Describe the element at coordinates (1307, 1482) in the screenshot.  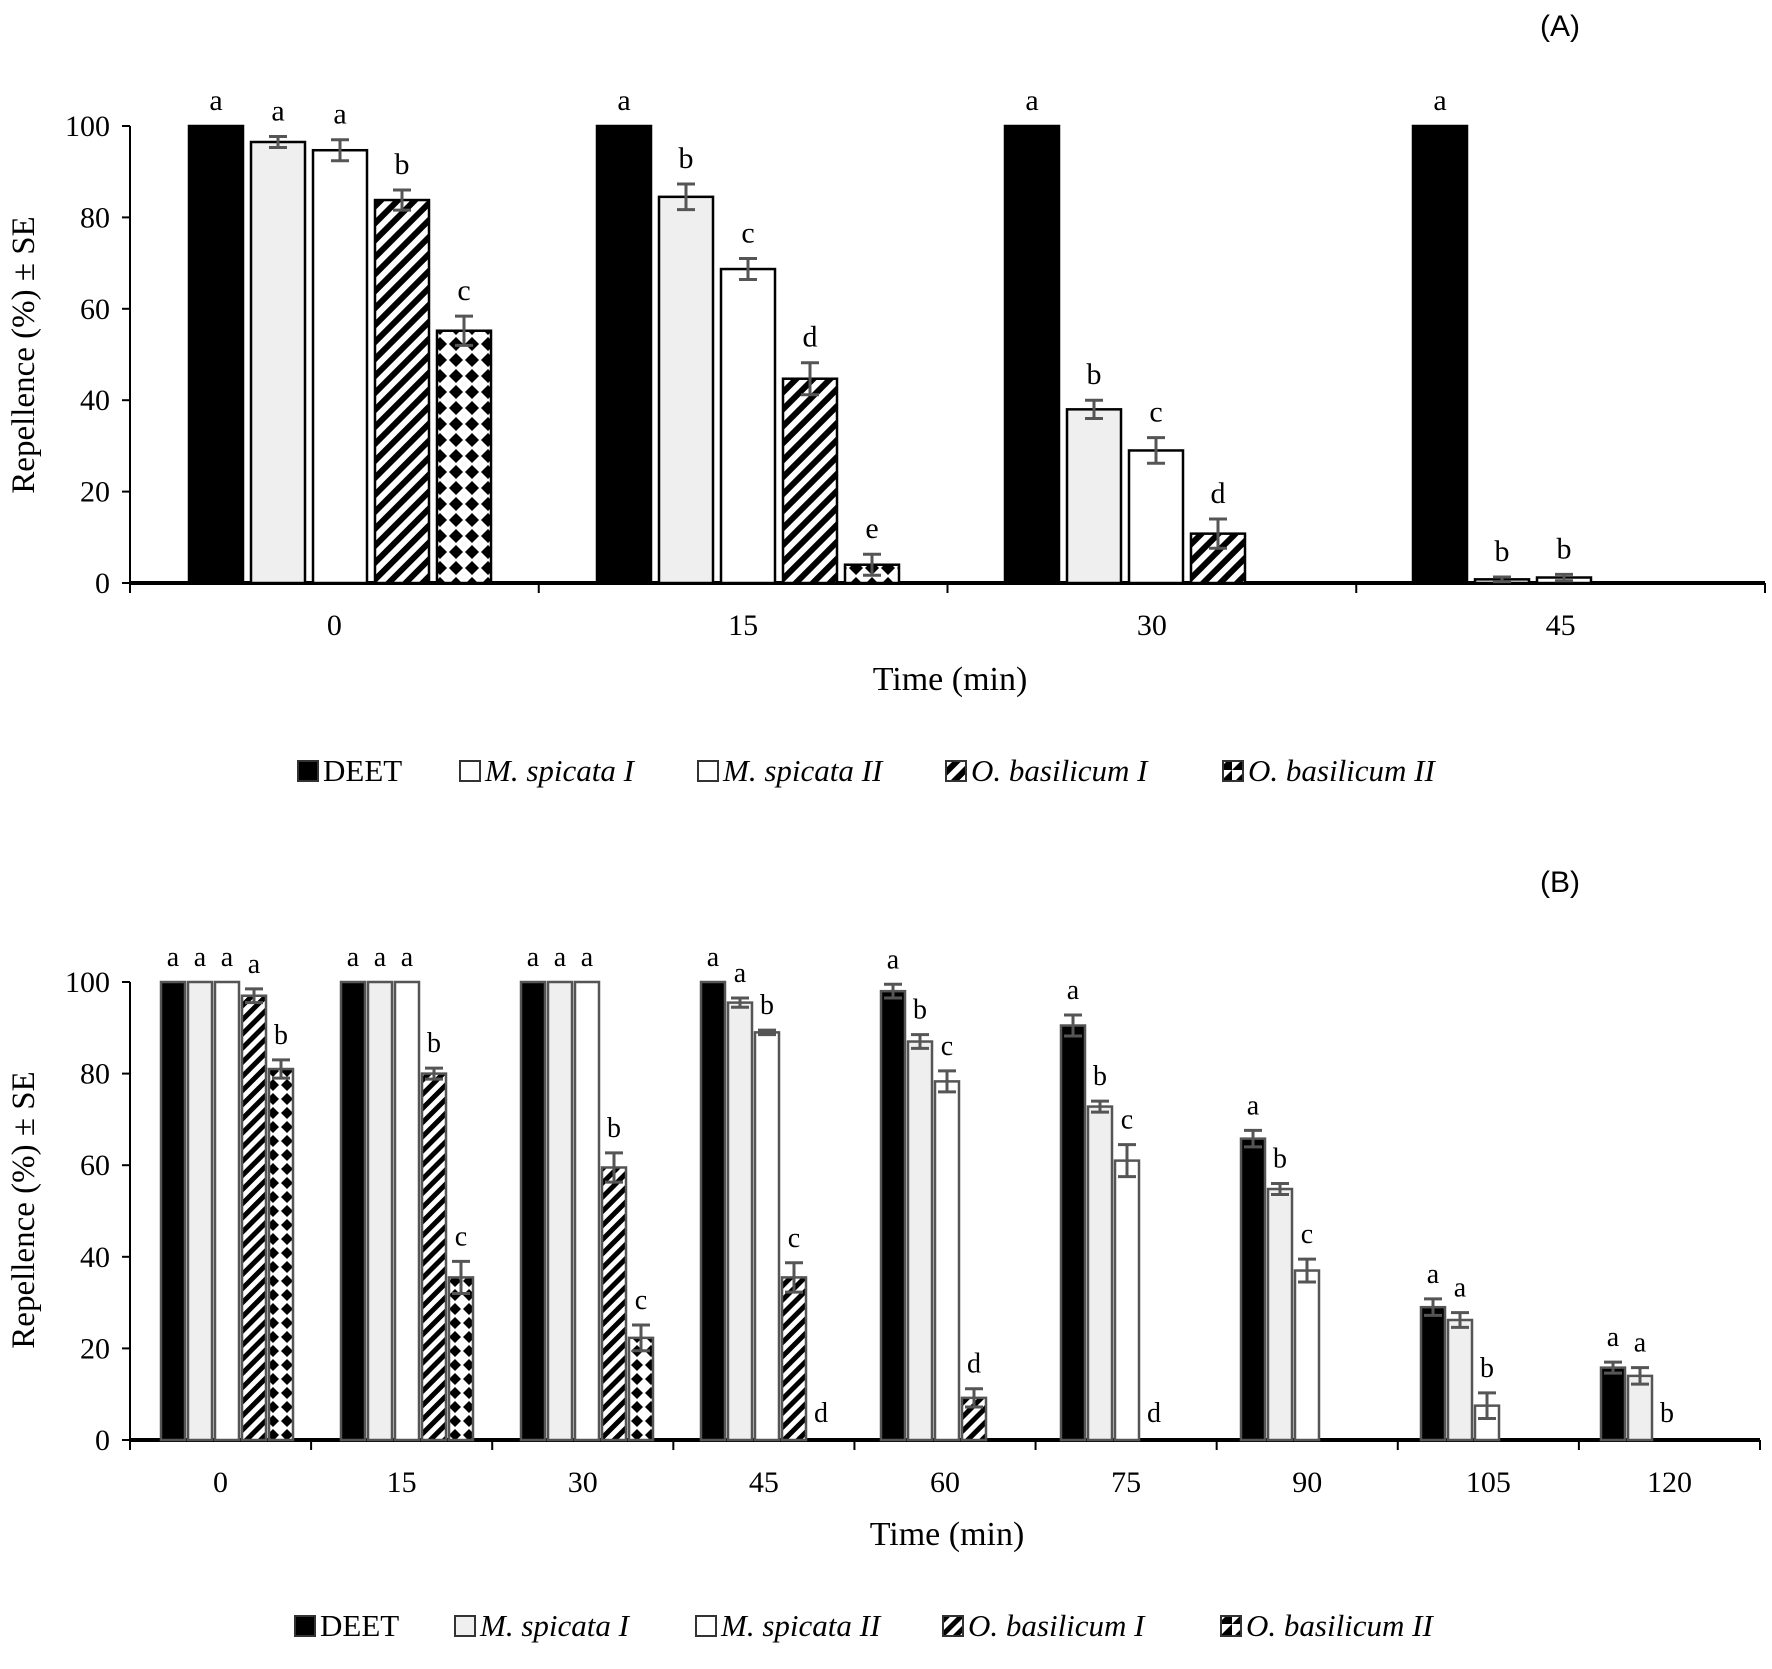
I see `panel-b-x-tick-label: 90` at that location.